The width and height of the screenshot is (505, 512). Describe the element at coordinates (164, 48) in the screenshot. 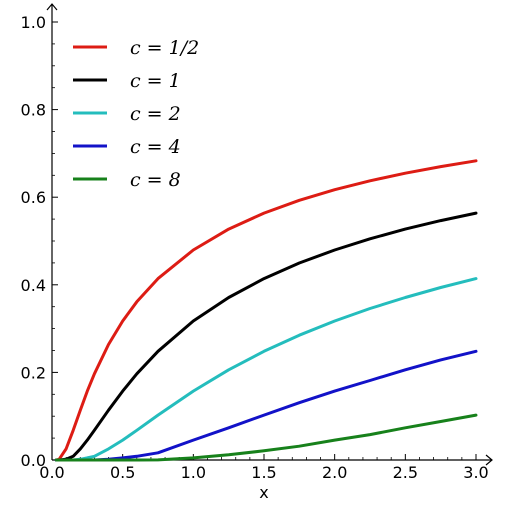

I see `legend-label: c = 1/2` at that location.